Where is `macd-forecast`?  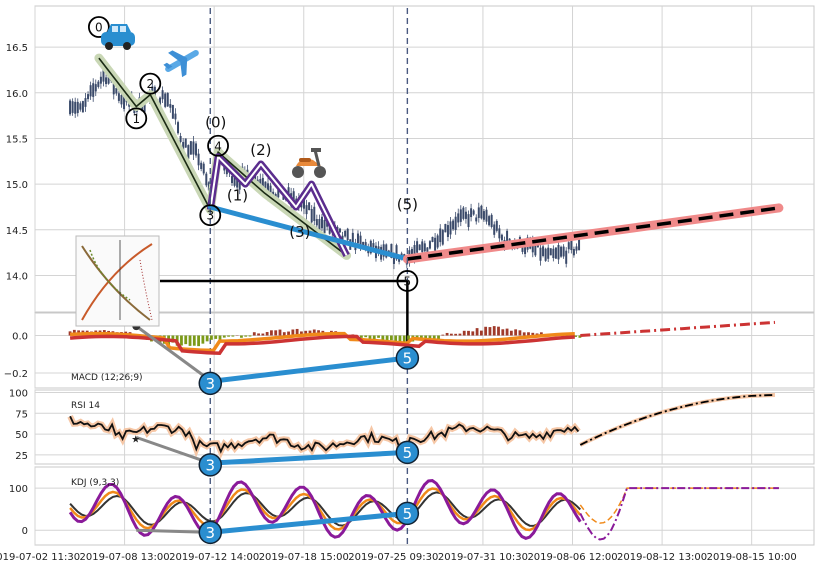
macd-forecast is located at coordinates (678, 328).